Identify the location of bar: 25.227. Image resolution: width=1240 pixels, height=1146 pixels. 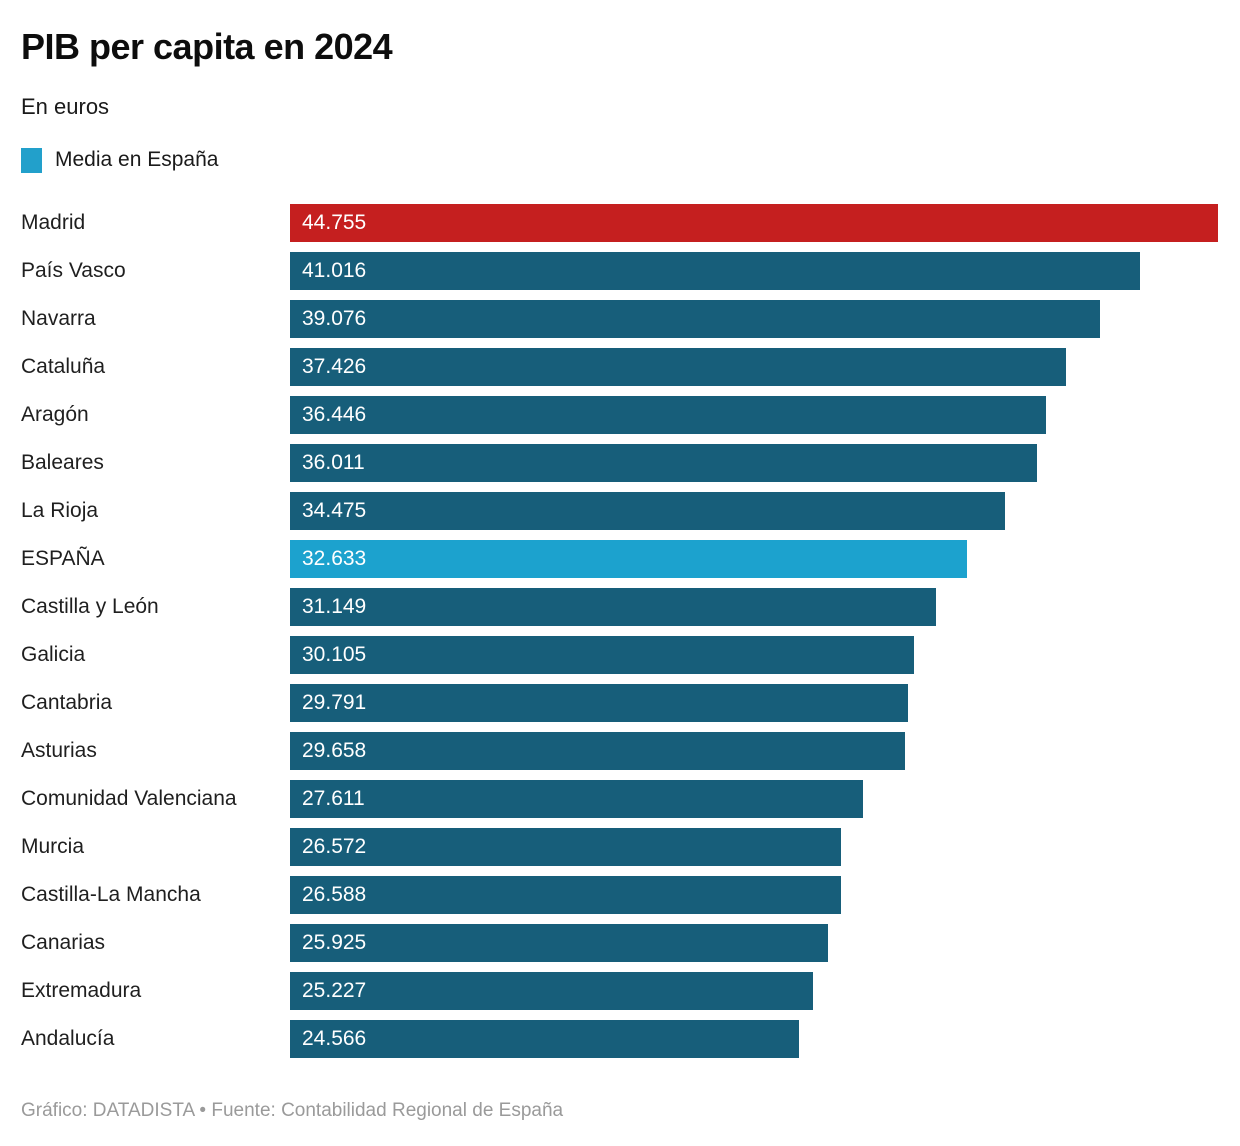
(552, 991).